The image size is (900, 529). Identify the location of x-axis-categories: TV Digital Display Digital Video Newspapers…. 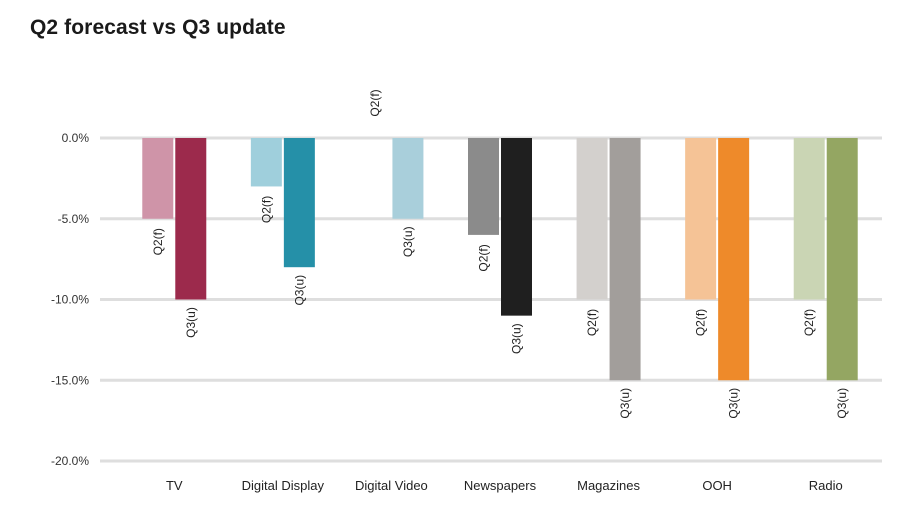
(504, 485).